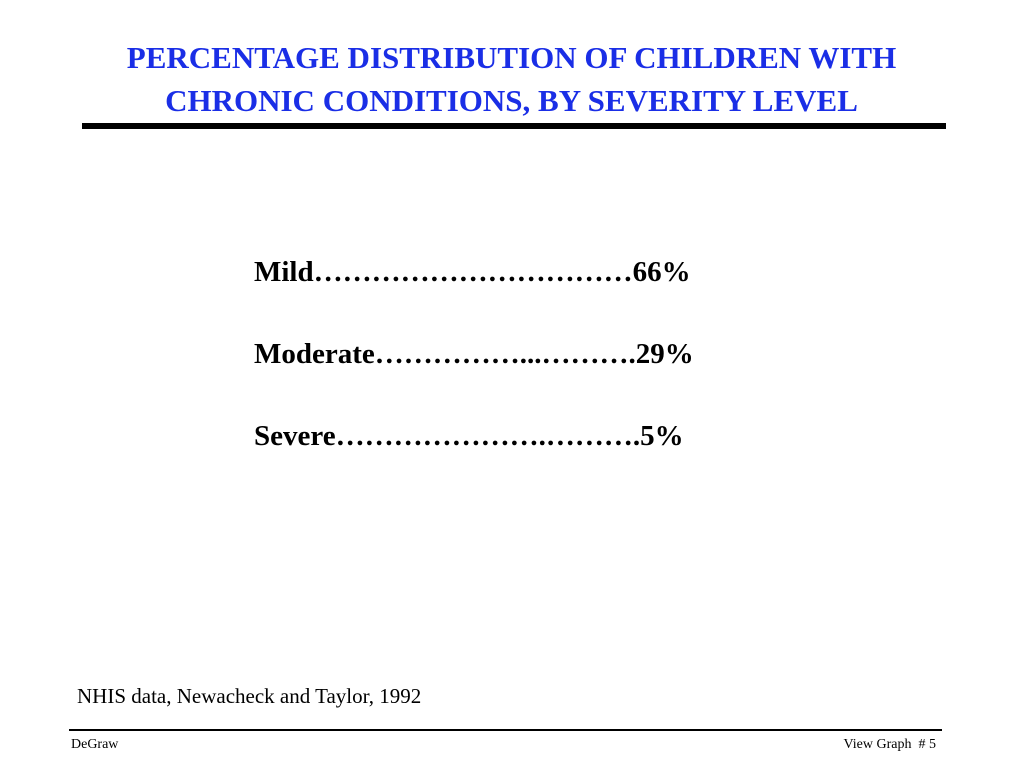 The height and width of the screenshot is (780, 1023). What do you see at coordinates (469, 436) in the screenshot?
I see `severity-row-severe: Severe………………….……….5%` at bounding box center [469, 436].